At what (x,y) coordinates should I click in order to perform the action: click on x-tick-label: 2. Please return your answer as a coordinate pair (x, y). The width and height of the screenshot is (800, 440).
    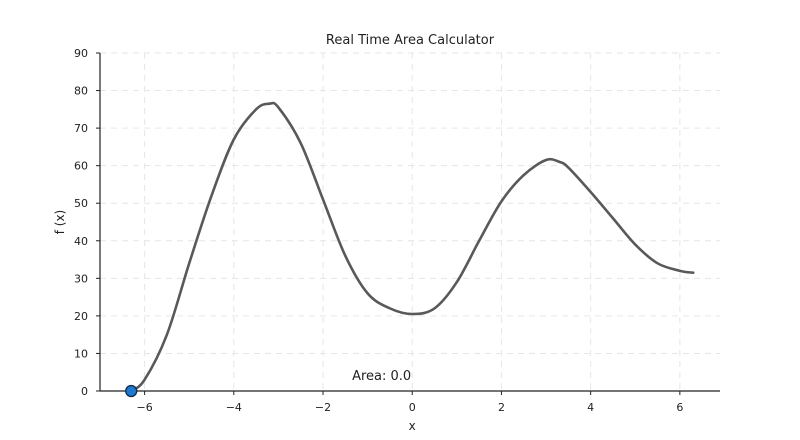
    Looking at the image, I should click on (501, 407).